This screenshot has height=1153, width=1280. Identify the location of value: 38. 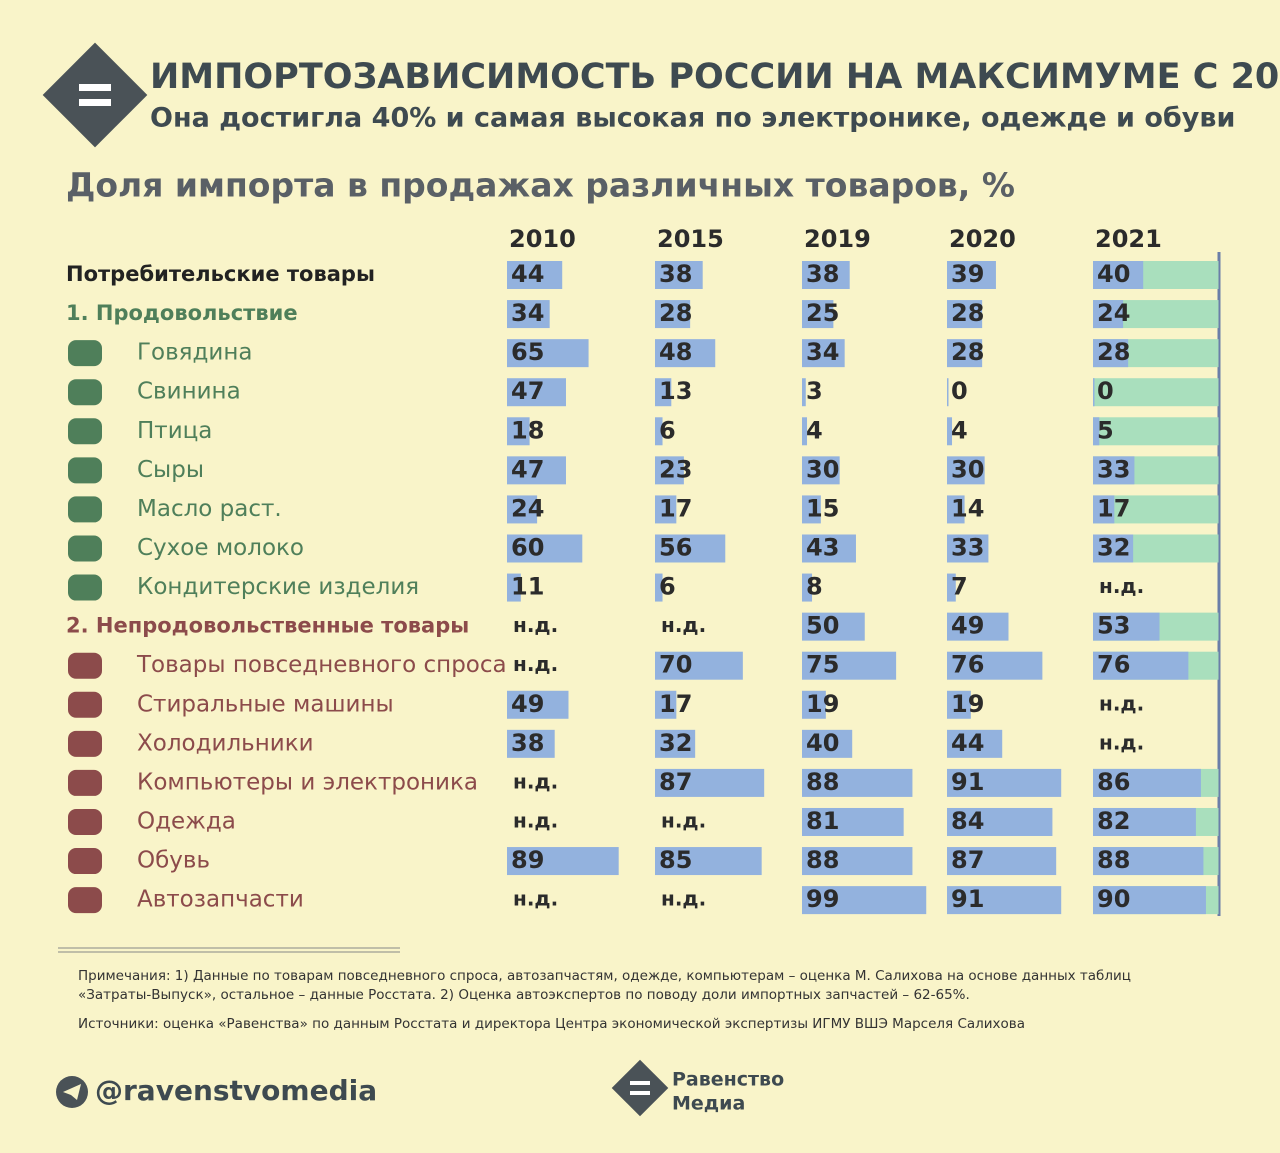
(822, 274).